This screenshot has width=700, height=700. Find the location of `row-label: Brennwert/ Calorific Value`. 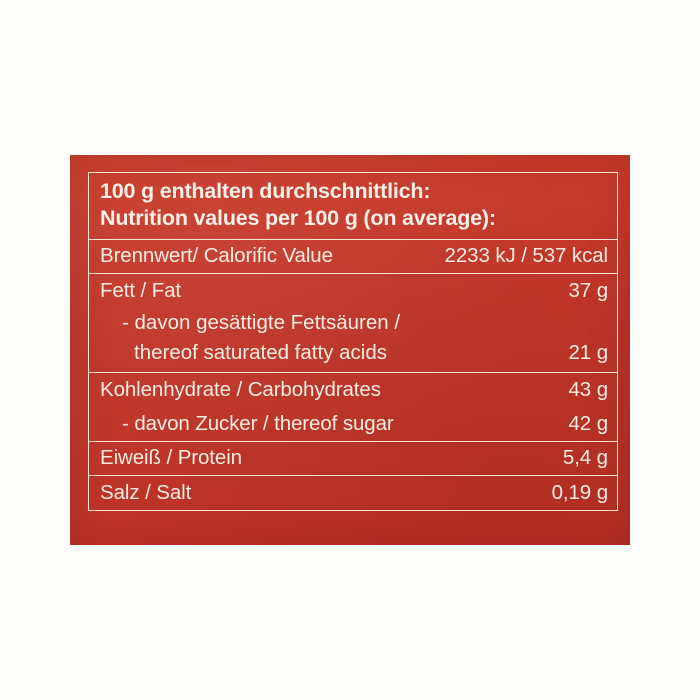

row-label: Brennwert/ Calorific Value is located at coordinates (216, 255).